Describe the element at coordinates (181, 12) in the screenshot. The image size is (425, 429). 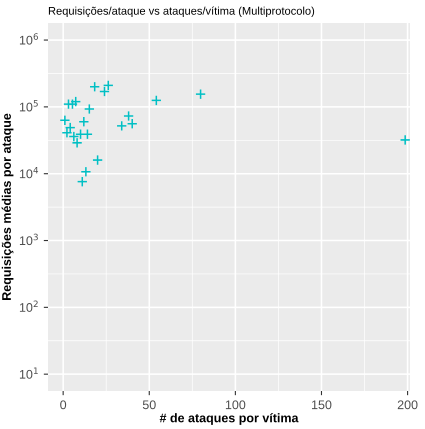
I see `chart-title: Requisições/ataque vs ataques/vítima (Multiprotocolo)` at that location.